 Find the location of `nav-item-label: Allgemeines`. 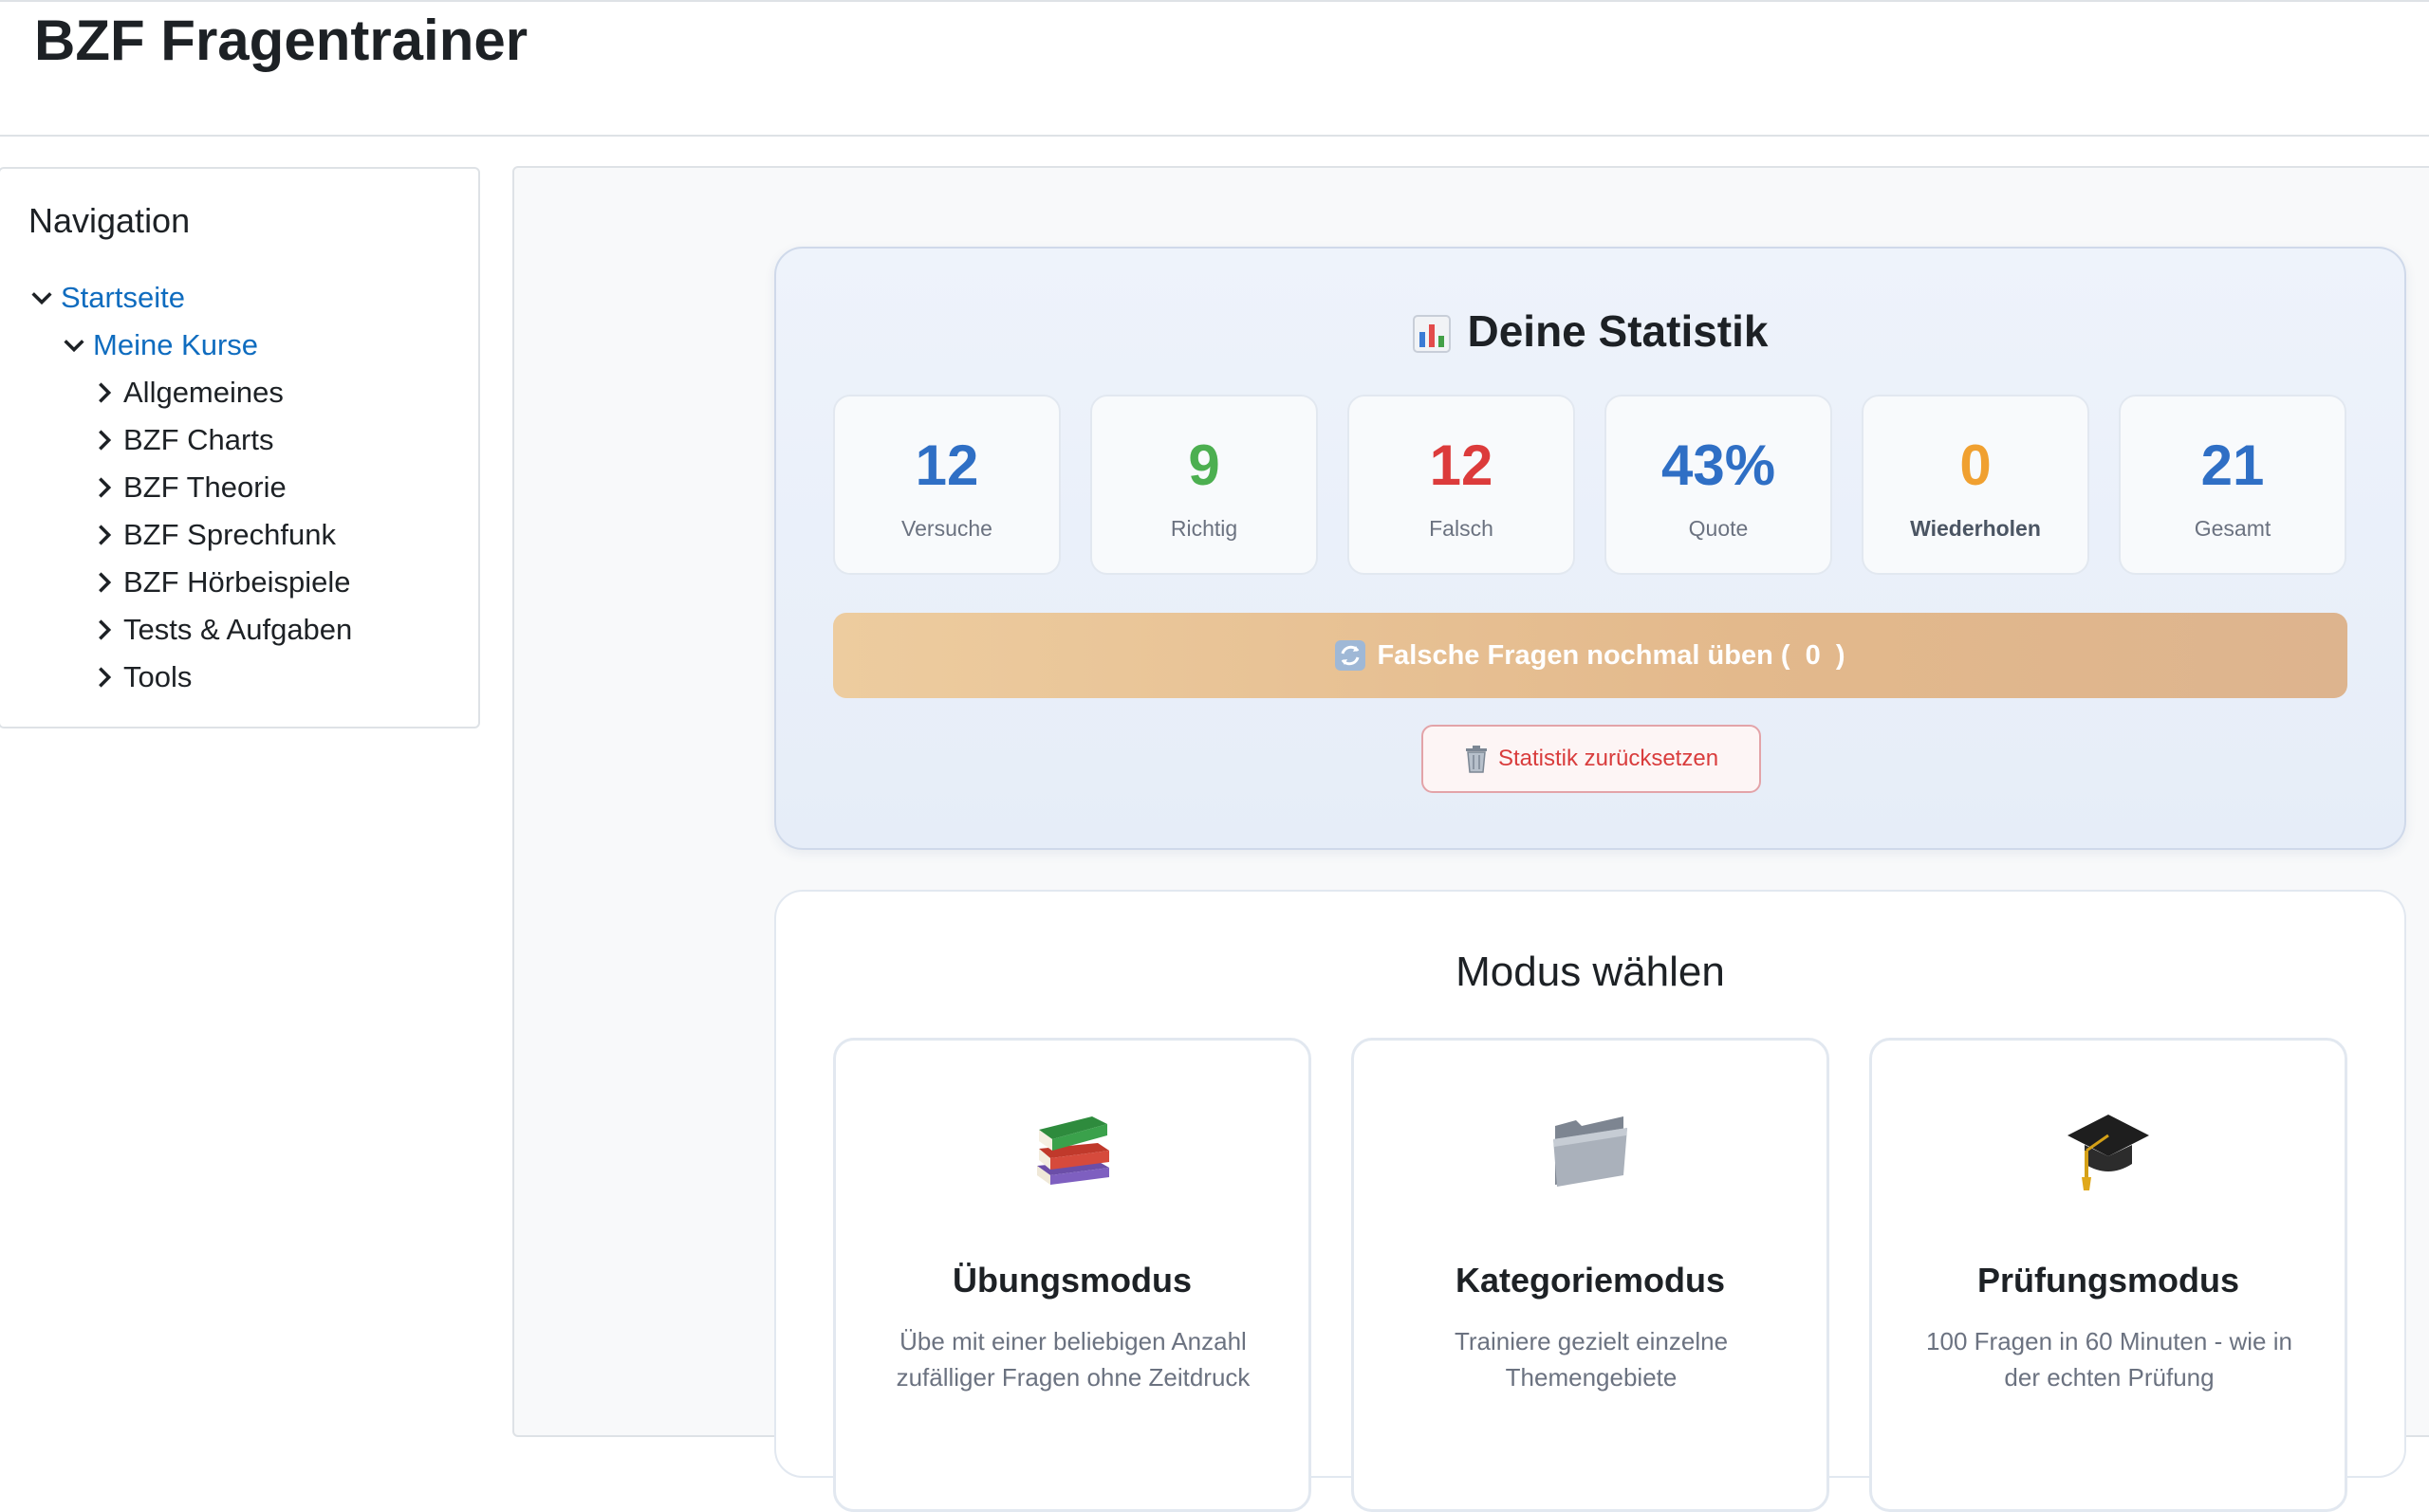

nav-item-label: Allgemeines is located at coordinates (203, 392).